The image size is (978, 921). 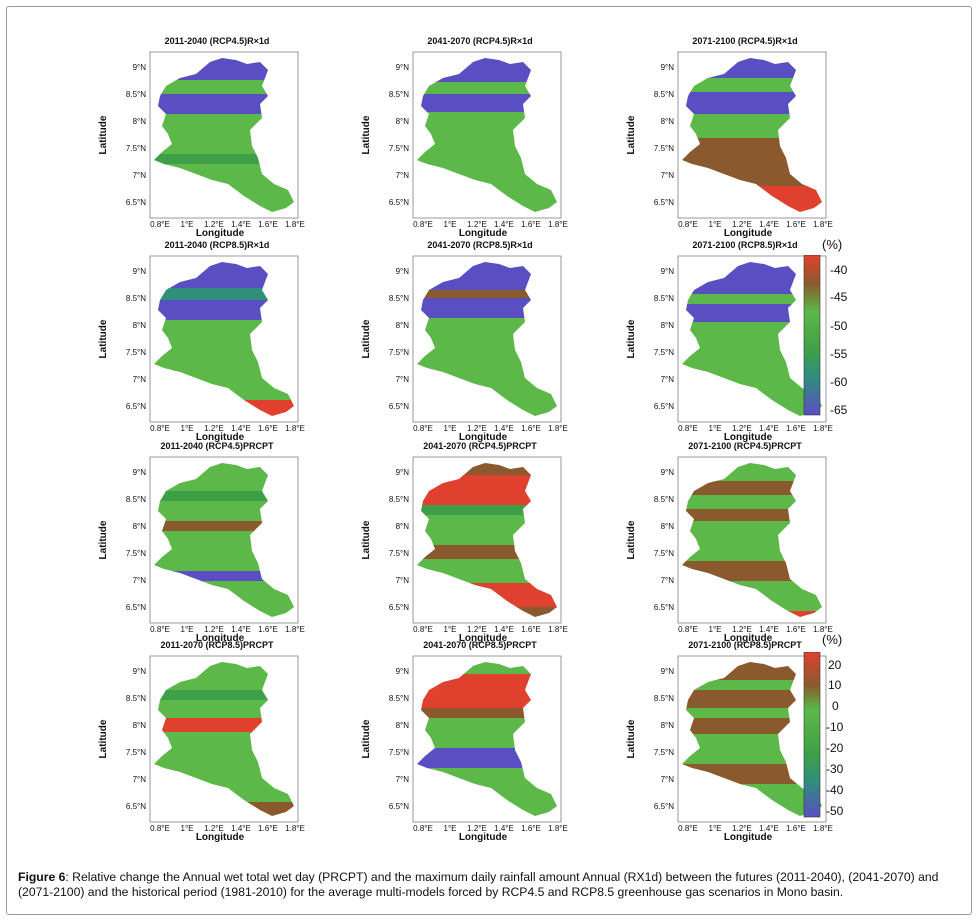 I want to click on panel-title: 2071-2100 (RCP4.5)PRCPT, so click(x=745, y=446).